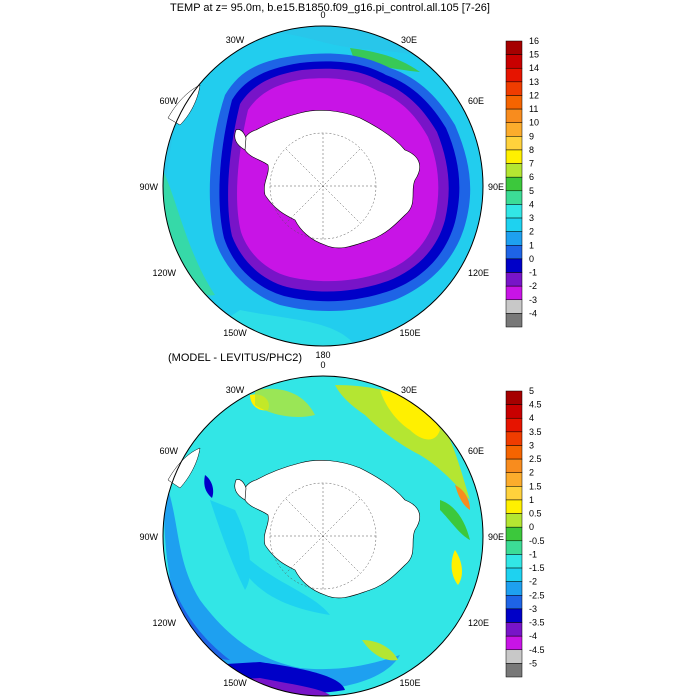  I want to click on colorbar-tick-label: 1.5, so click(535, 486).